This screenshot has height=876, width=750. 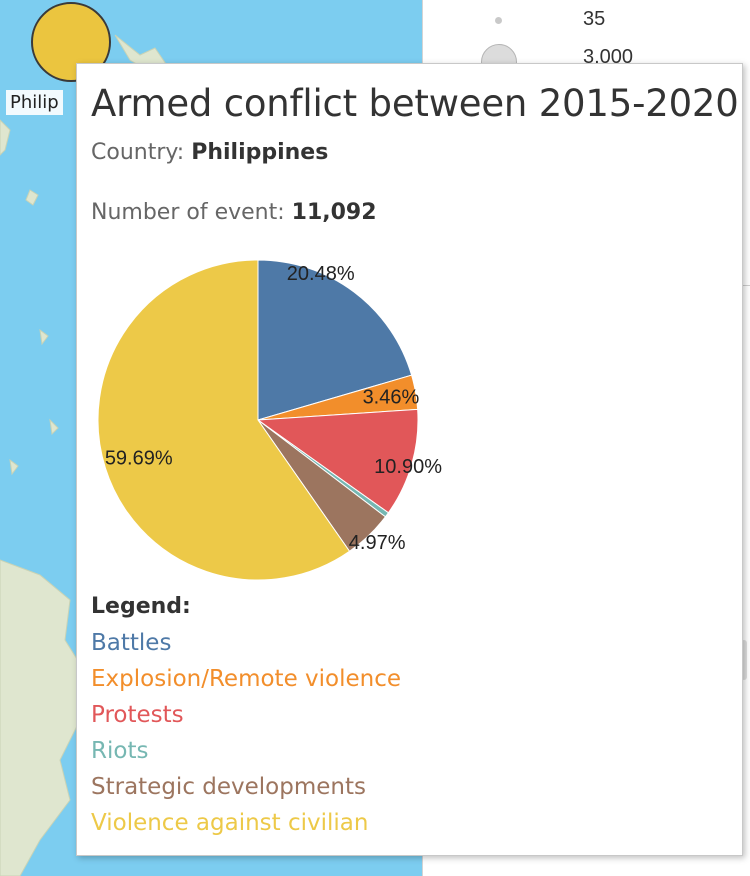 I want to click on legend-item: Riots, so click(x=120, y=751).